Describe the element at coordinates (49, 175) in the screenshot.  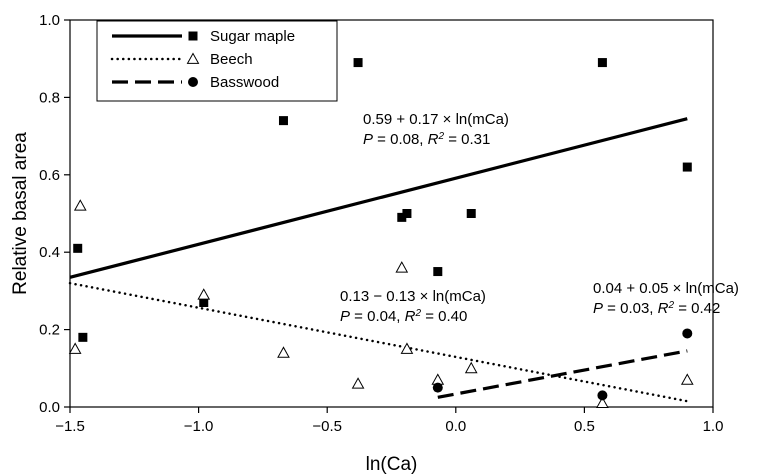
I see `y-tick-label: 0.6` at that location.